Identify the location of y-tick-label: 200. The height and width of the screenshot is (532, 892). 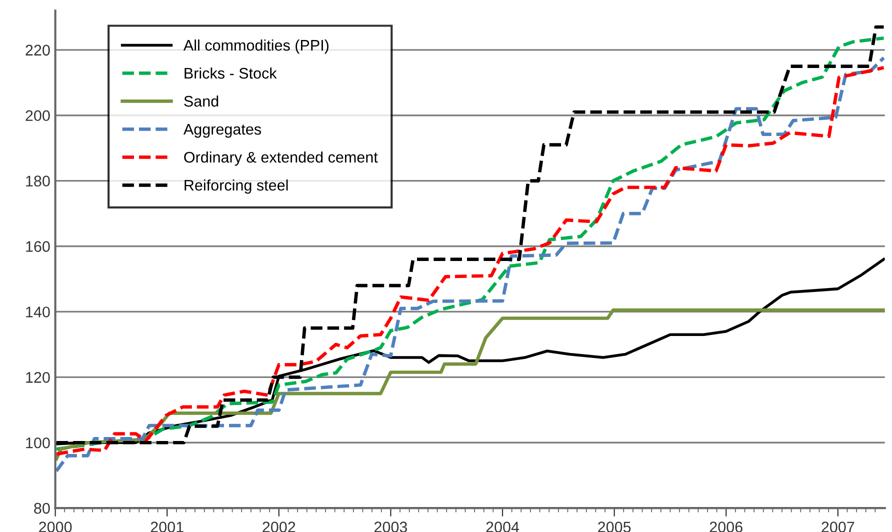
(38, 116).